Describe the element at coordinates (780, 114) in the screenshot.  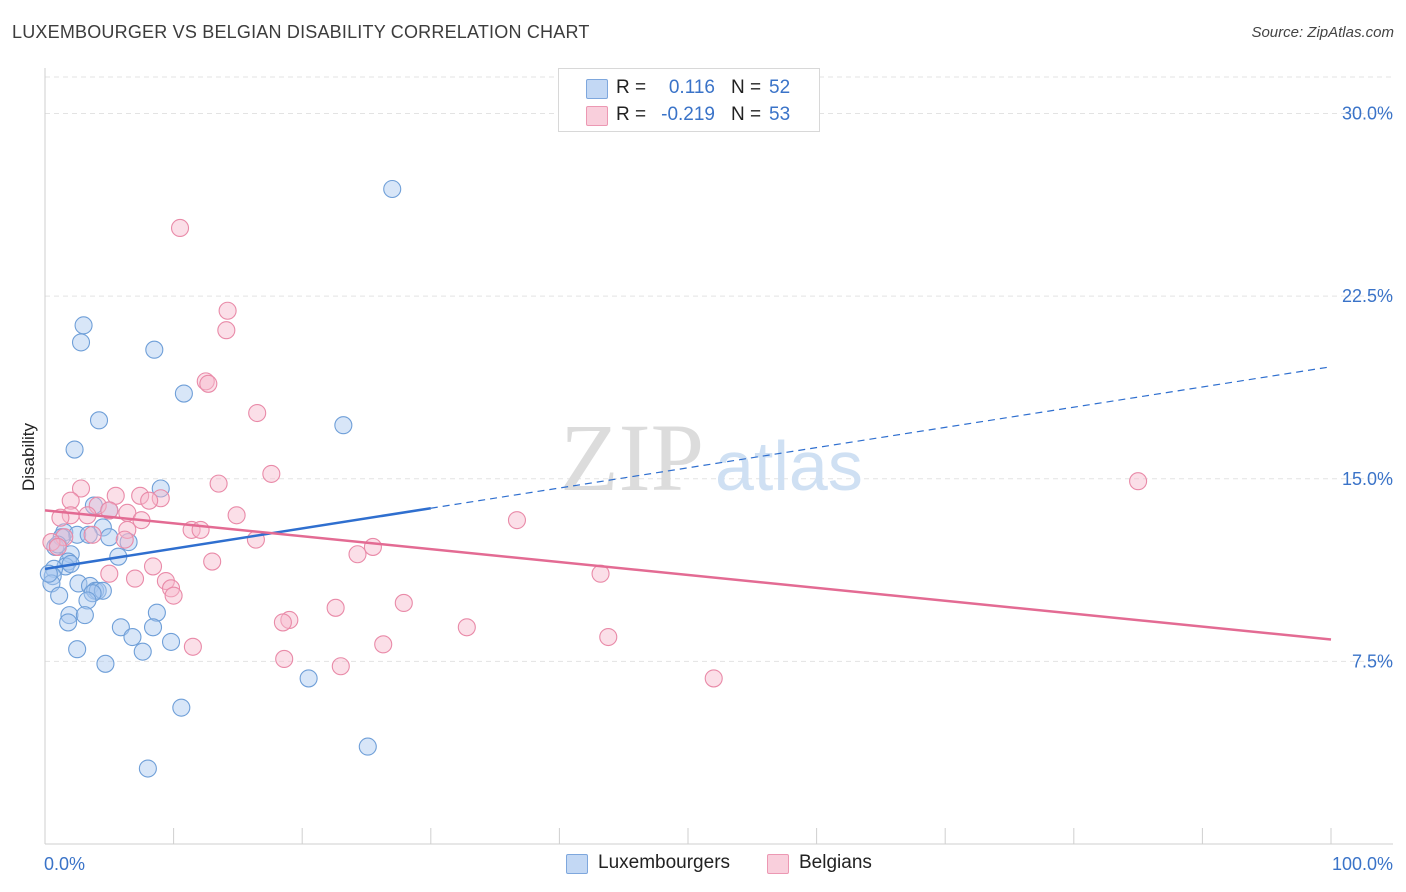
I see `legend-n-value: 53` at that location.